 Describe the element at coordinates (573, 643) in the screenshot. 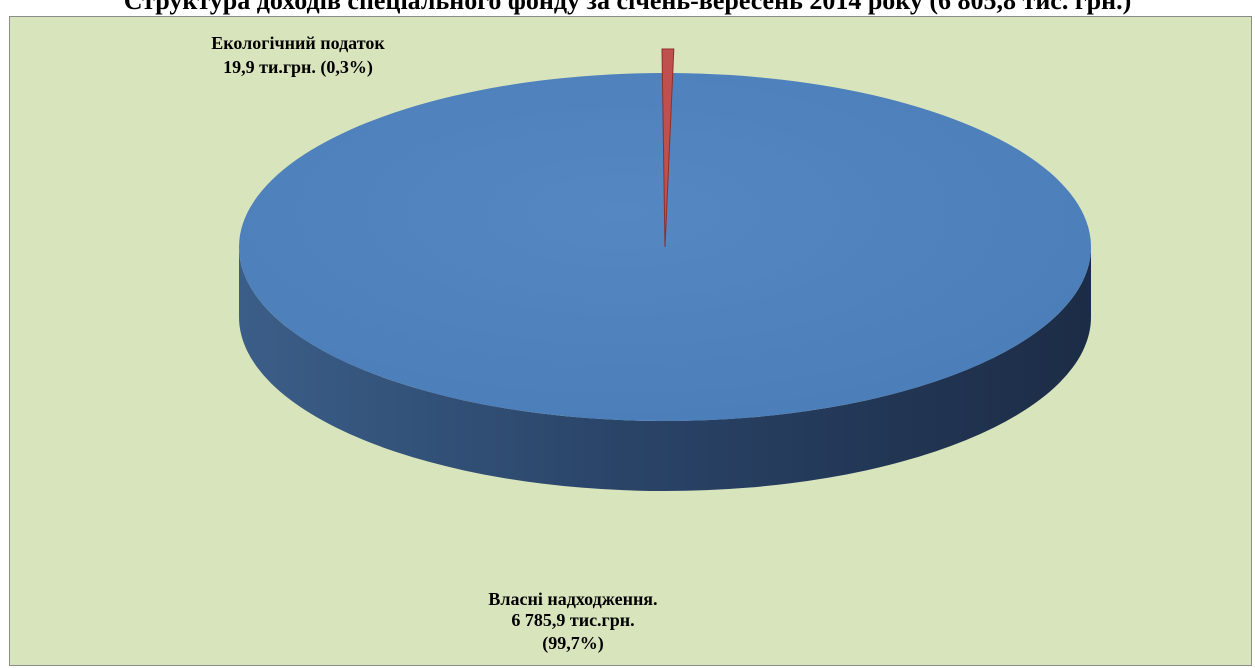

I see `label-slice-1-percent: (99,7%)` at that location.